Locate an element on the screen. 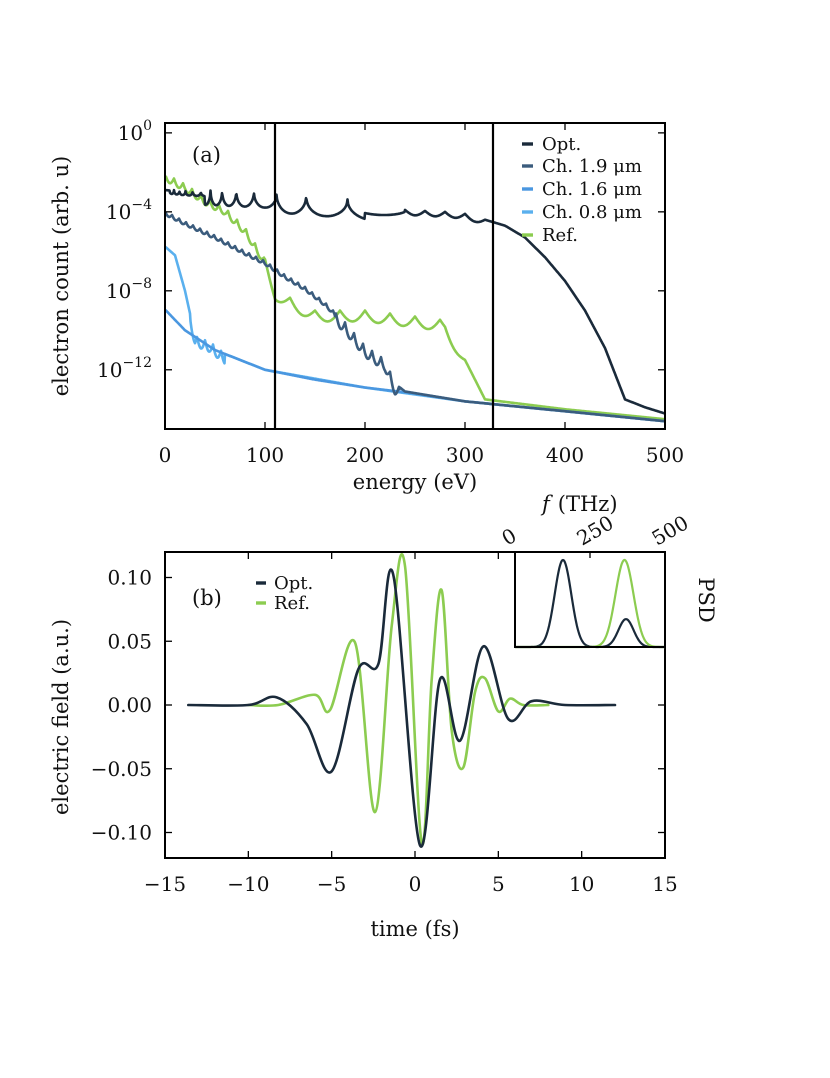 The image size is (830, 1078). a-ytick-label: 10⁻⁴ is located at coordinates (129, 210).